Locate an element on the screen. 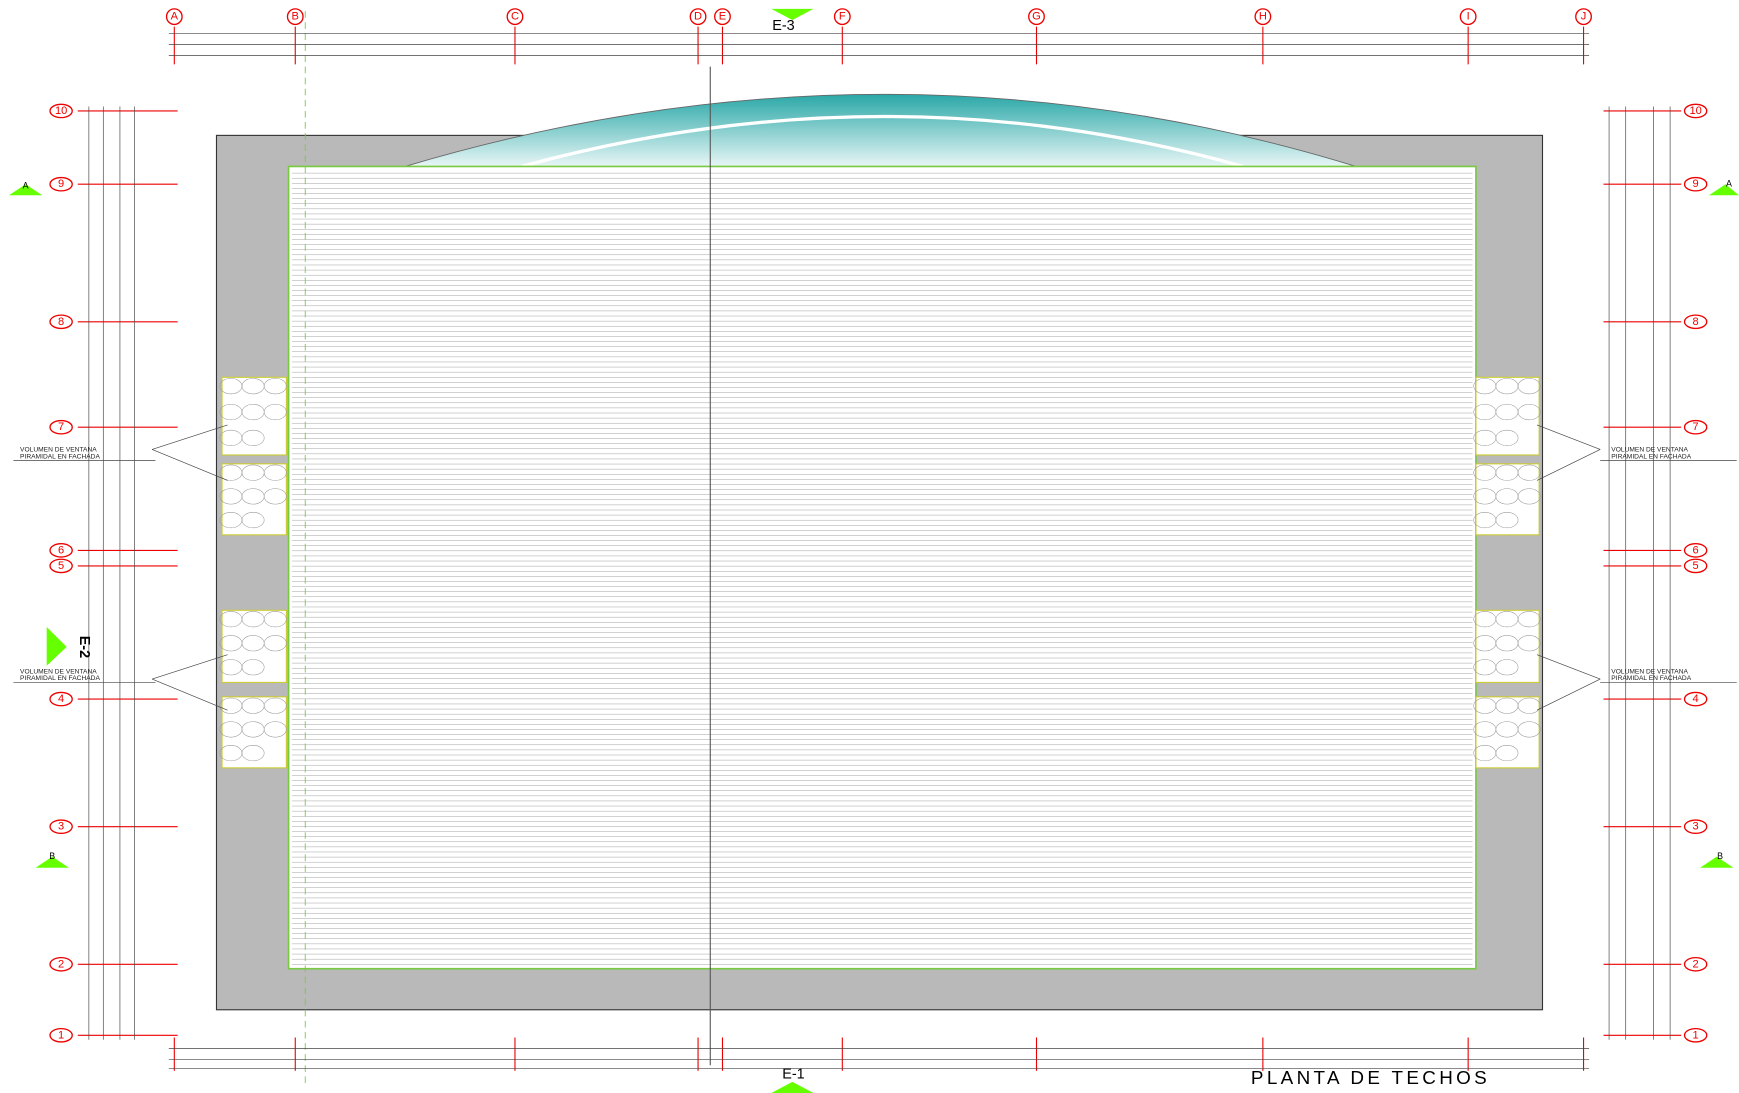 The height and width of the screenshot is (1093, 1739). column-label: D is located at coordinates (698, 17).